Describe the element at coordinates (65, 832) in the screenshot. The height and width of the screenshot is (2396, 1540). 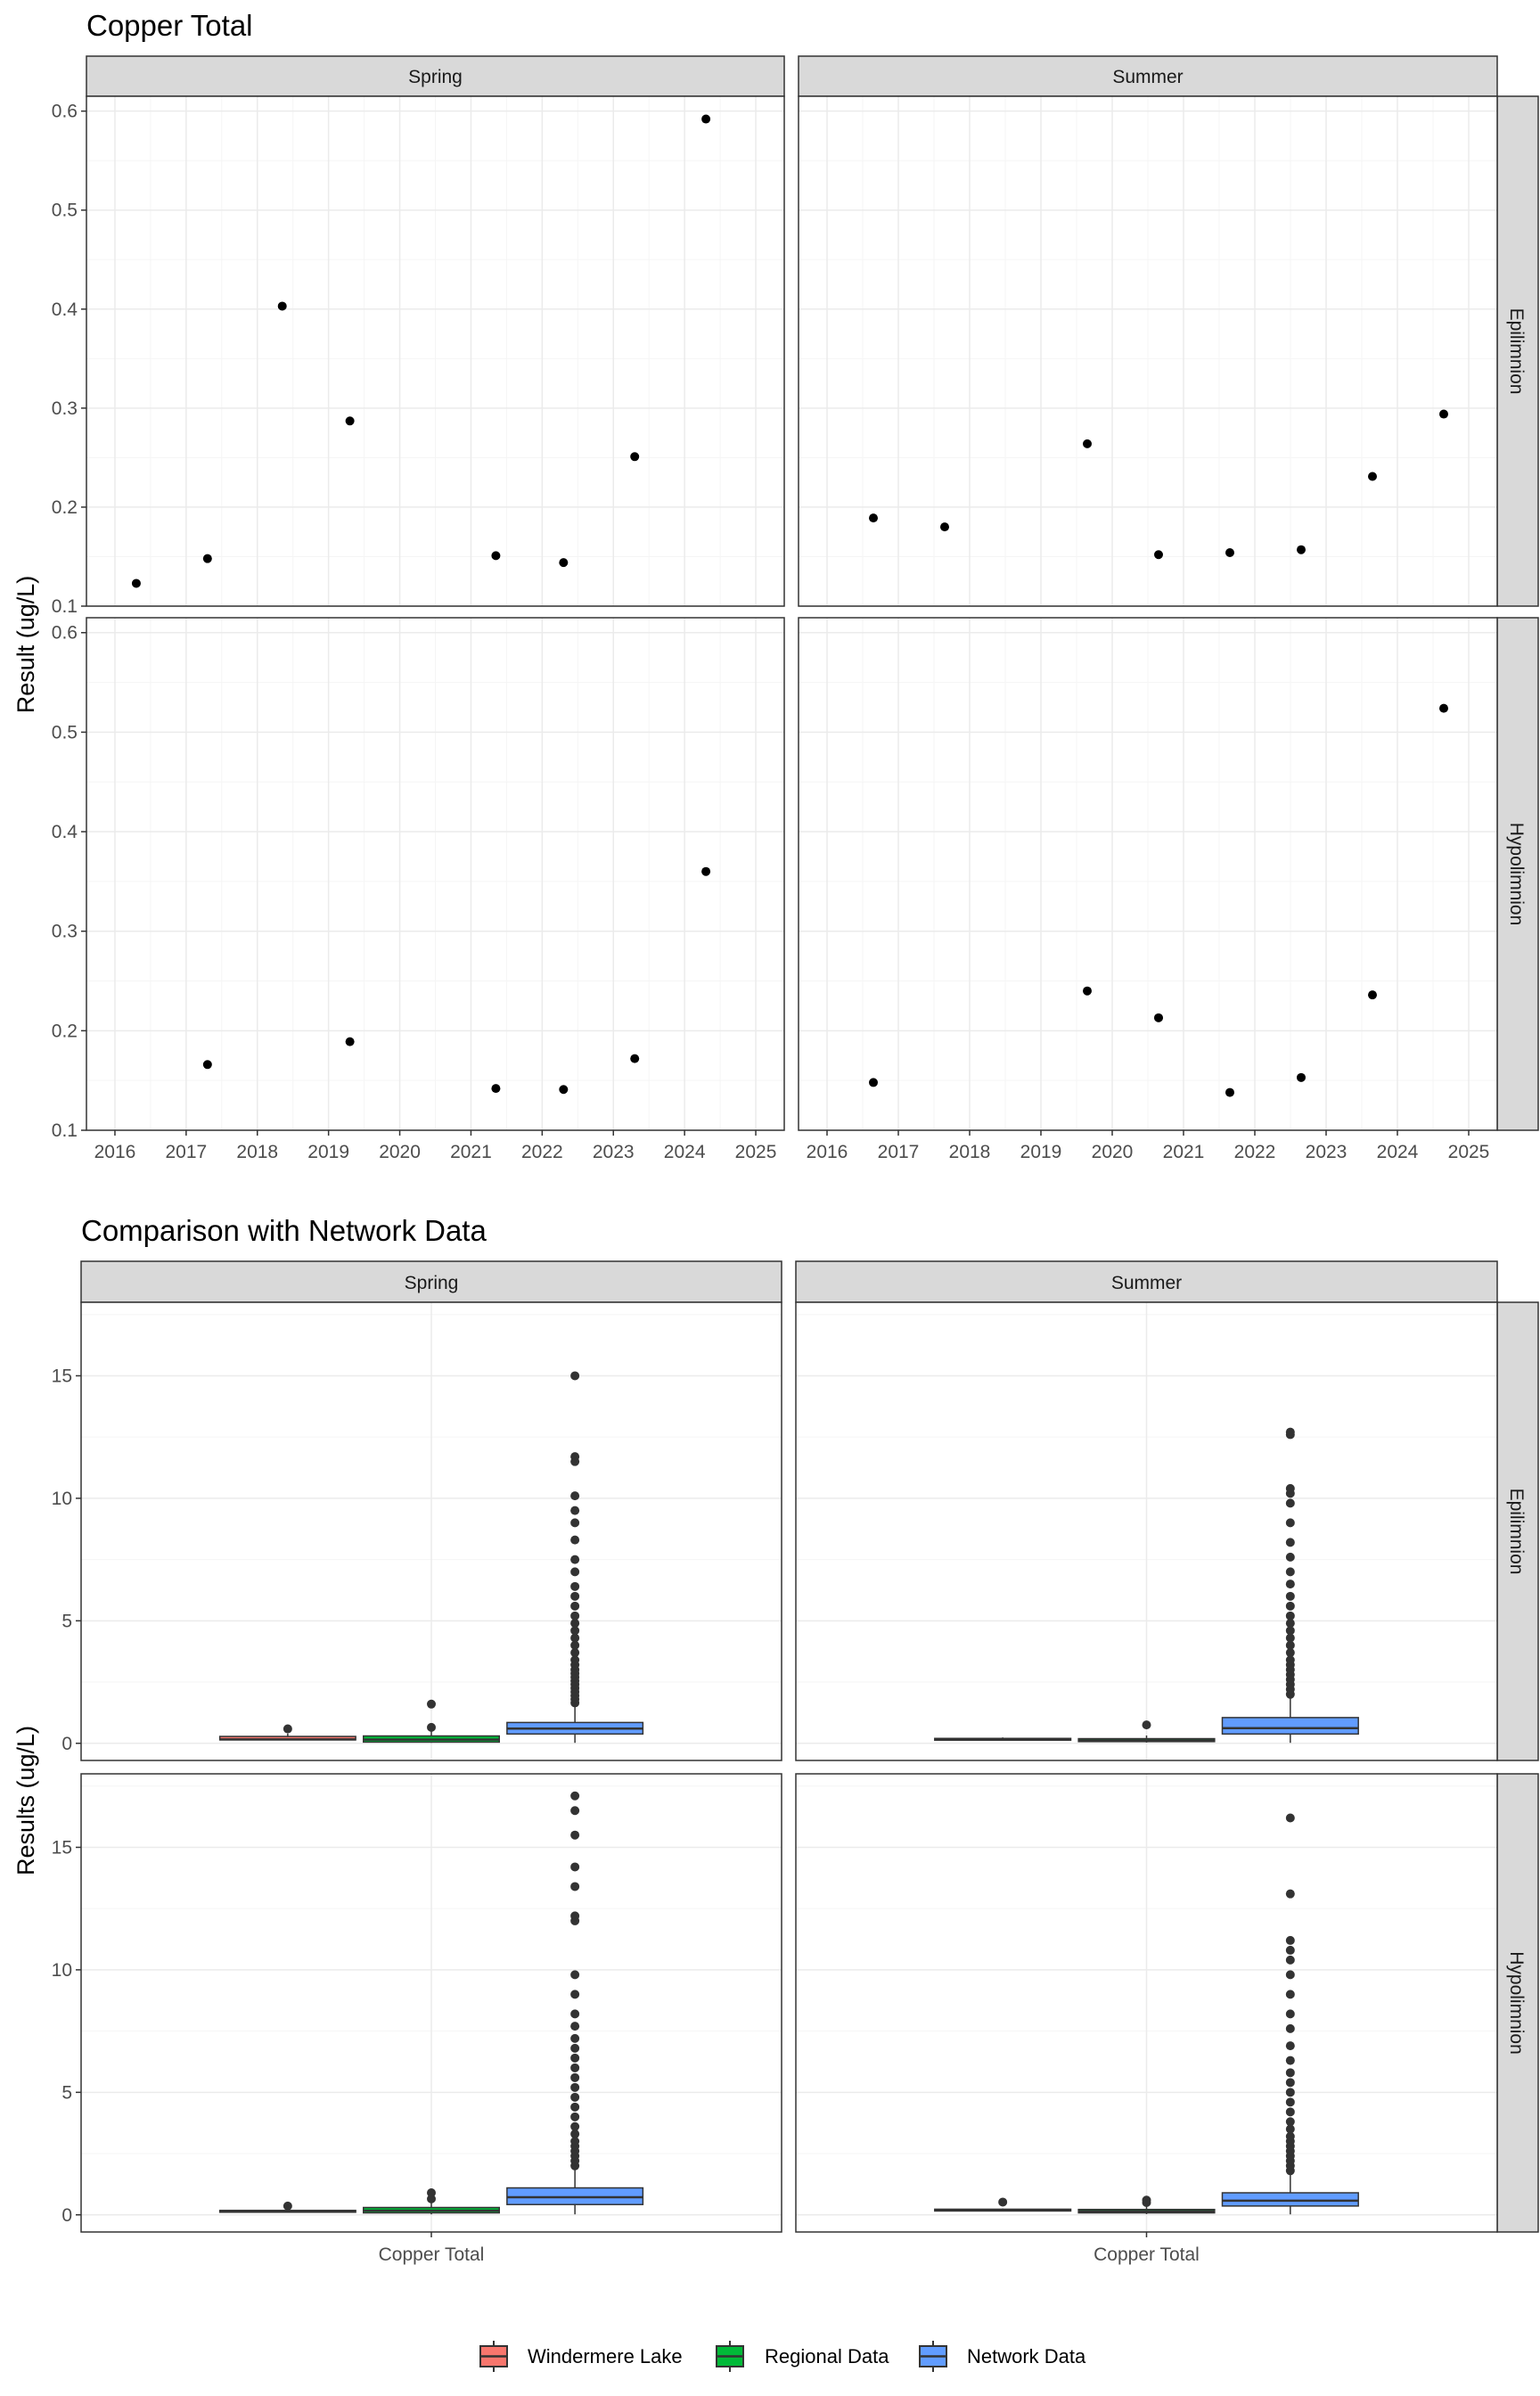
I see `y-tick-label: 0.4` at that location.